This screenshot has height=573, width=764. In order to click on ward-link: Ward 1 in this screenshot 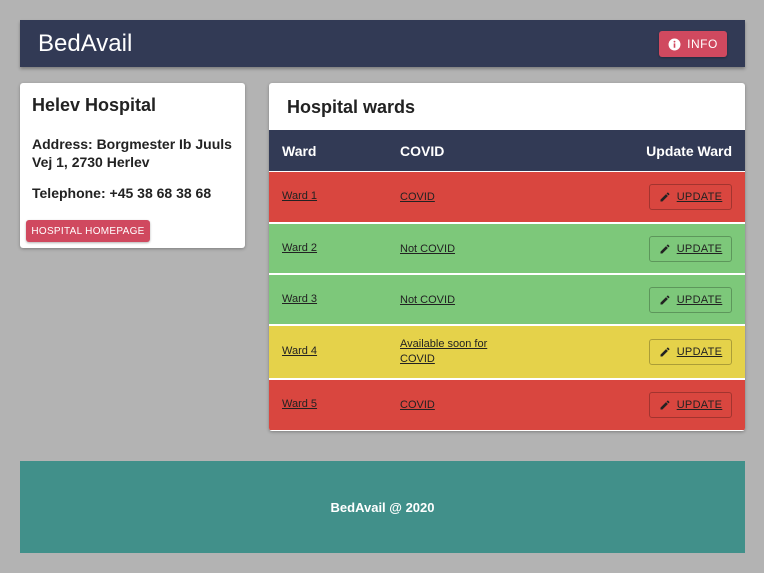, I will do `click(300, 196)`.